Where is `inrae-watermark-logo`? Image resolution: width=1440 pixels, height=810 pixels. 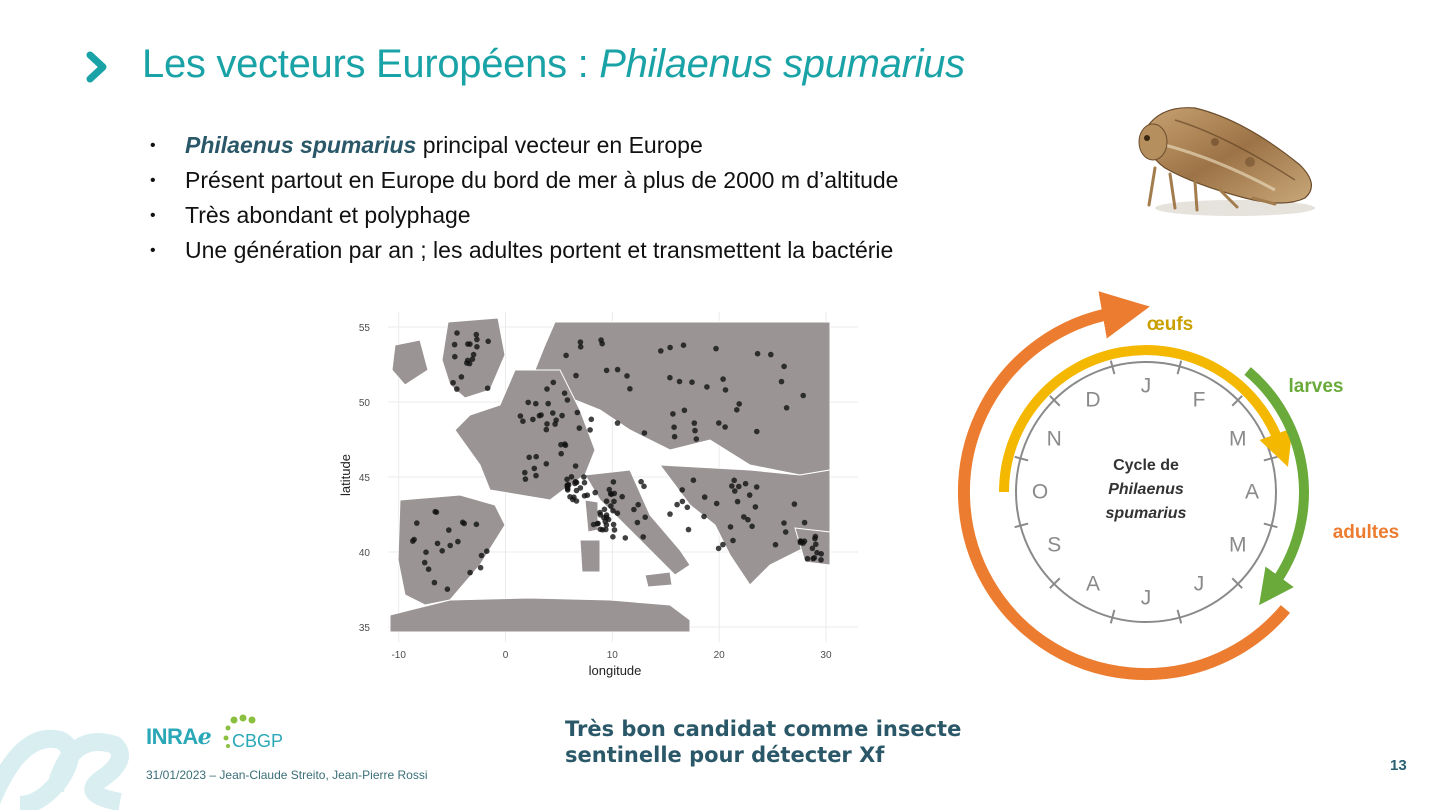
inrae-watermark-logo is located at coordinates (64, 769).